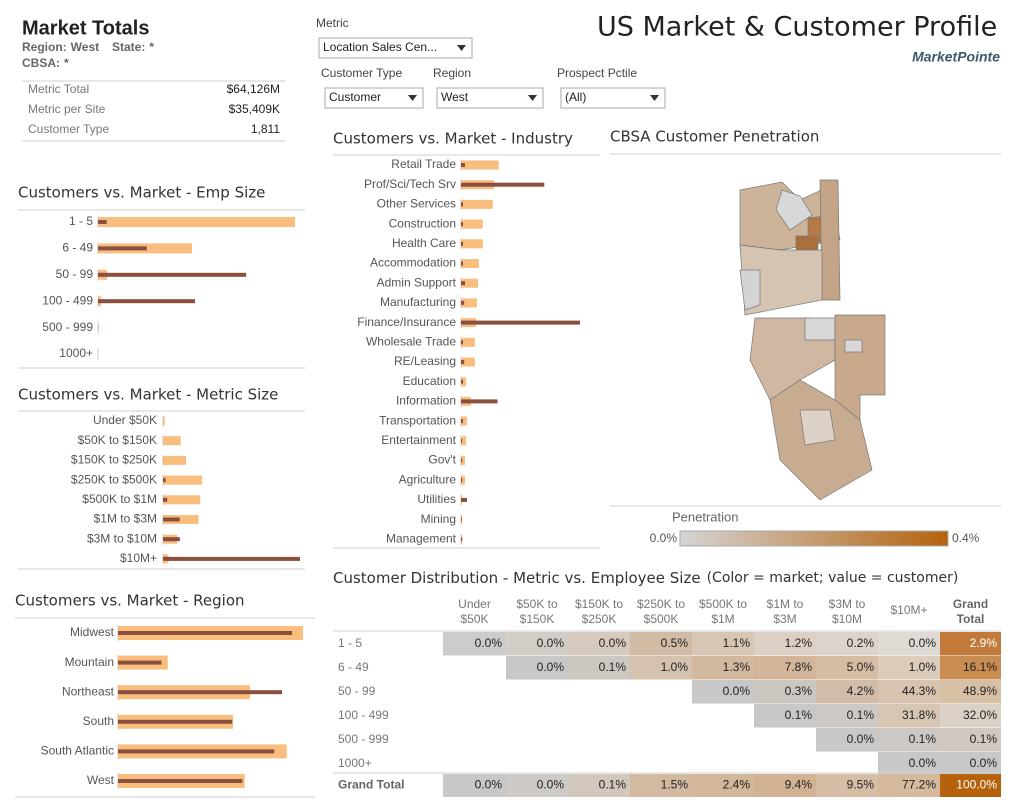  Describe the element at coordinates (474, 619) in the screenshot. I see `column-header: $50K` at that location.